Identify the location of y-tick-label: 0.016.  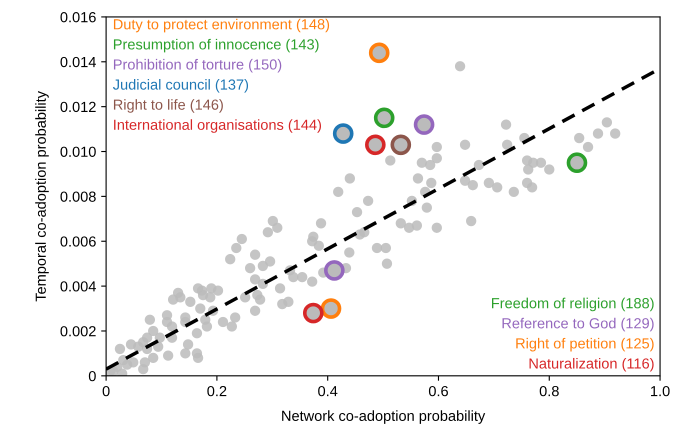
(78, 17).